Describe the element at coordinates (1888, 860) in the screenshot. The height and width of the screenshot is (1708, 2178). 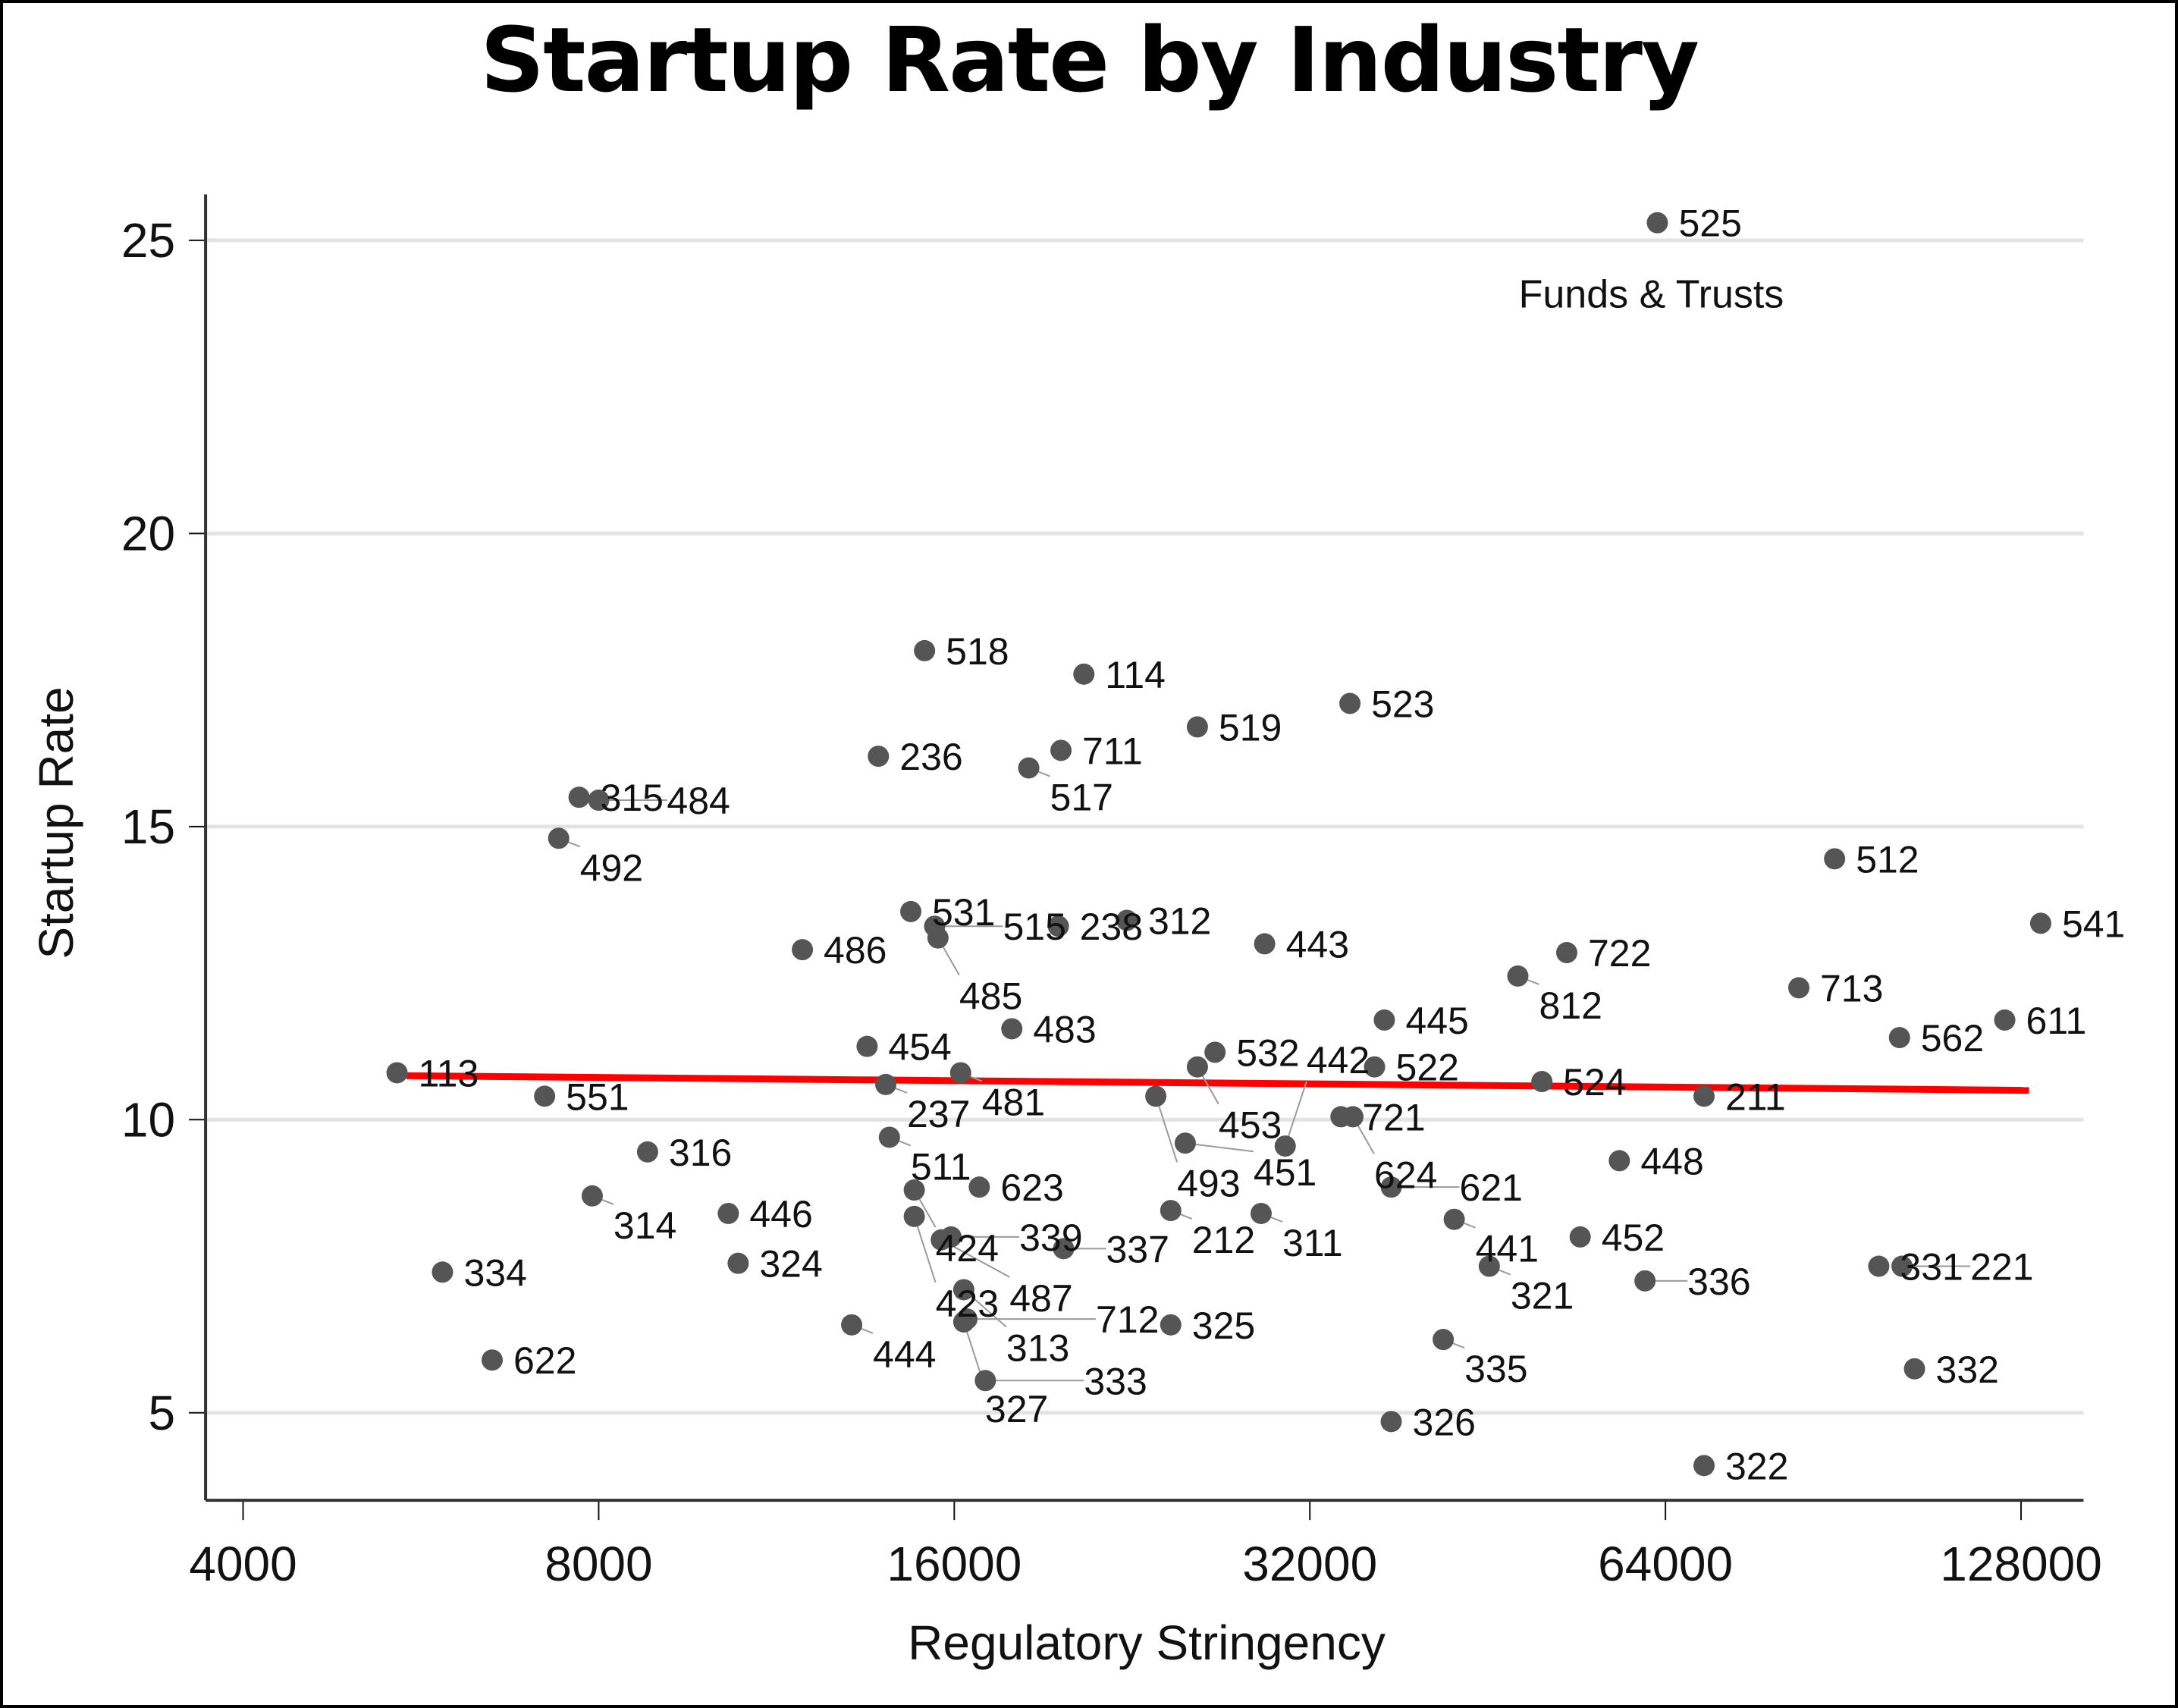
I see `point-label-512: 512` at that location.